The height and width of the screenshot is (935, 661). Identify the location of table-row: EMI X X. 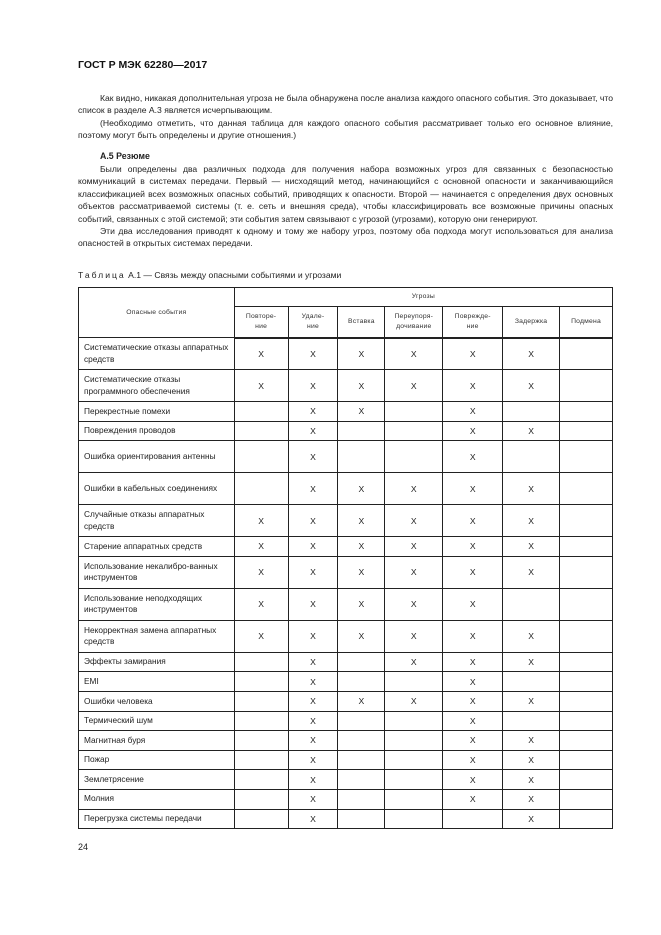
(345, 681).